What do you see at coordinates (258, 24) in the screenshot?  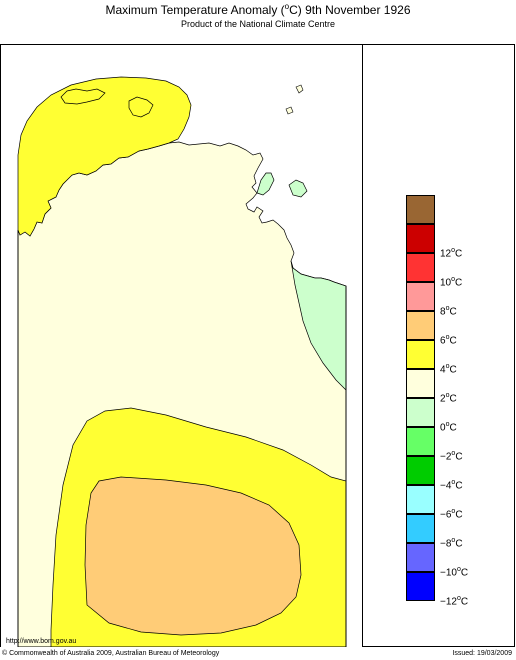 I see `map-subtitle: Product of the National Climate Centre` at bounding box center [258, 24].